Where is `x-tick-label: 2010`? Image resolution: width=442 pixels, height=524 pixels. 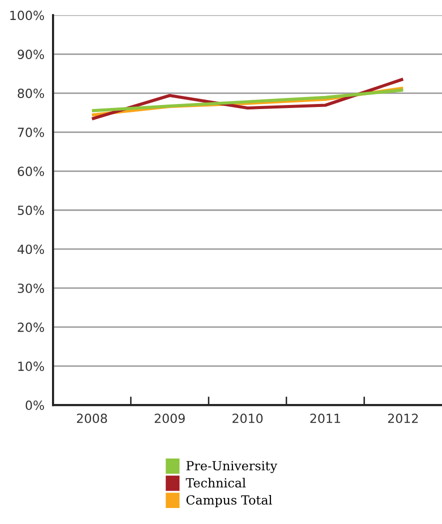
x-tick-label: 2010 is located at coordinates (247, 419).